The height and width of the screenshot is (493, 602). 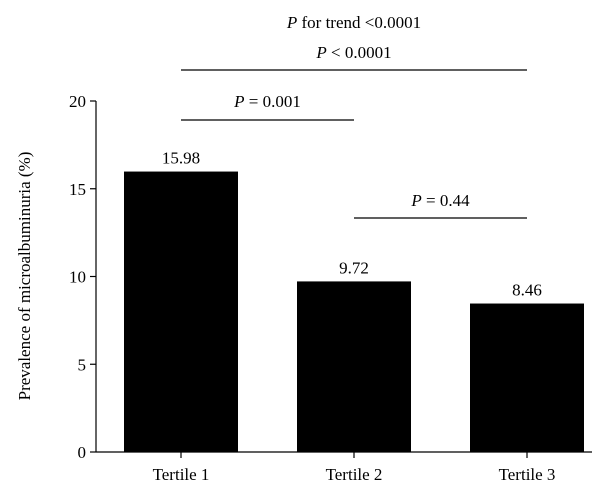 I want to click on significance-label: P for trend <0.0001, so click(x=353, y=22).